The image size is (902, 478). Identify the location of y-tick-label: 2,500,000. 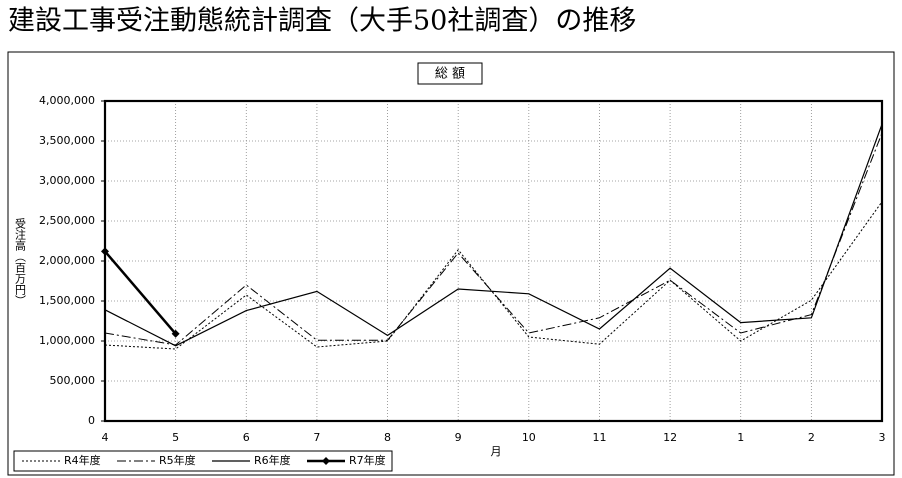
(67, 220).